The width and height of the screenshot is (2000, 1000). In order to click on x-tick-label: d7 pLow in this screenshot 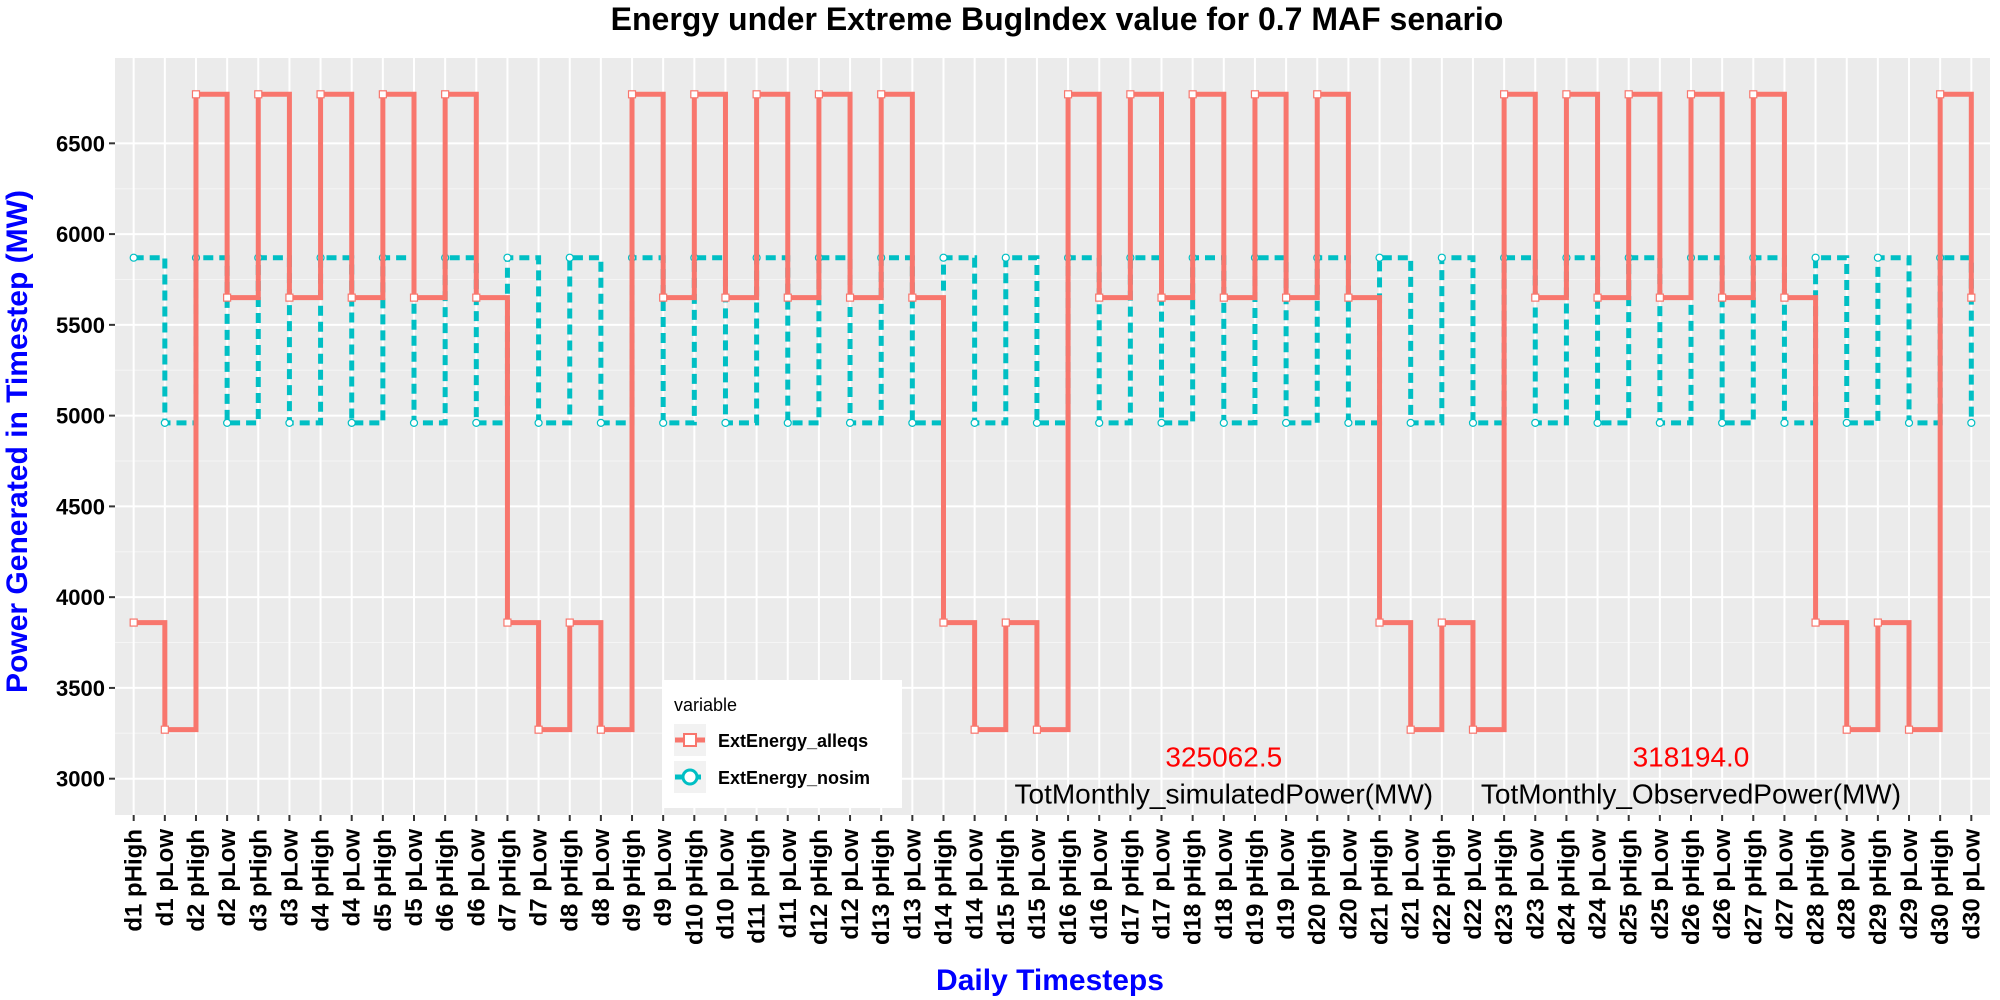, I will do `click(539, 878)`.